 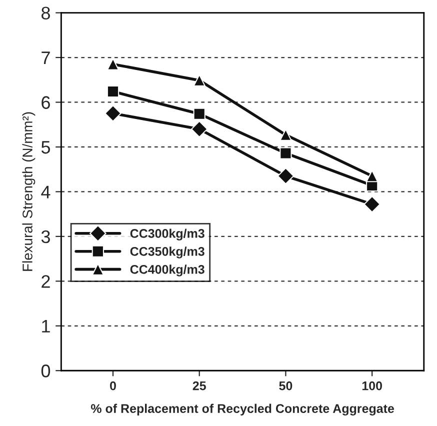 What do you see at coordinates (45, 371) in the screenshot?
I see `y-tick-label: 0` at bounding box center [45, 371].